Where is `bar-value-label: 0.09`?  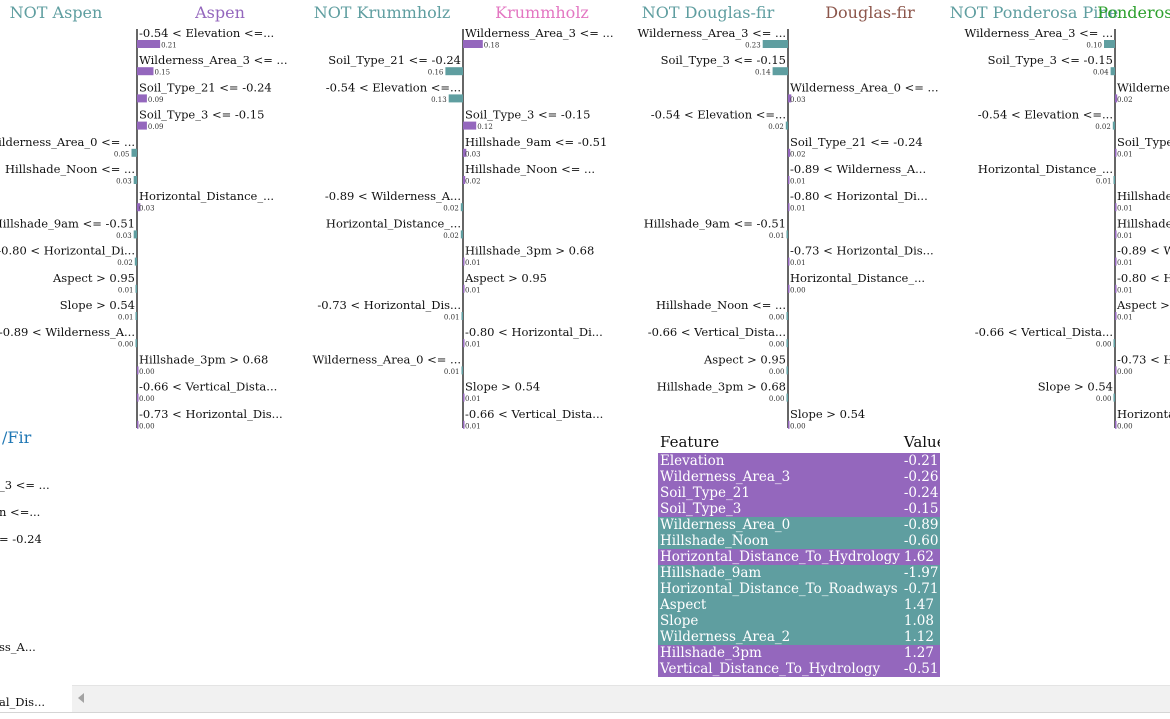
bar-value-label: 0.09 is located at coordinates (156, 127).